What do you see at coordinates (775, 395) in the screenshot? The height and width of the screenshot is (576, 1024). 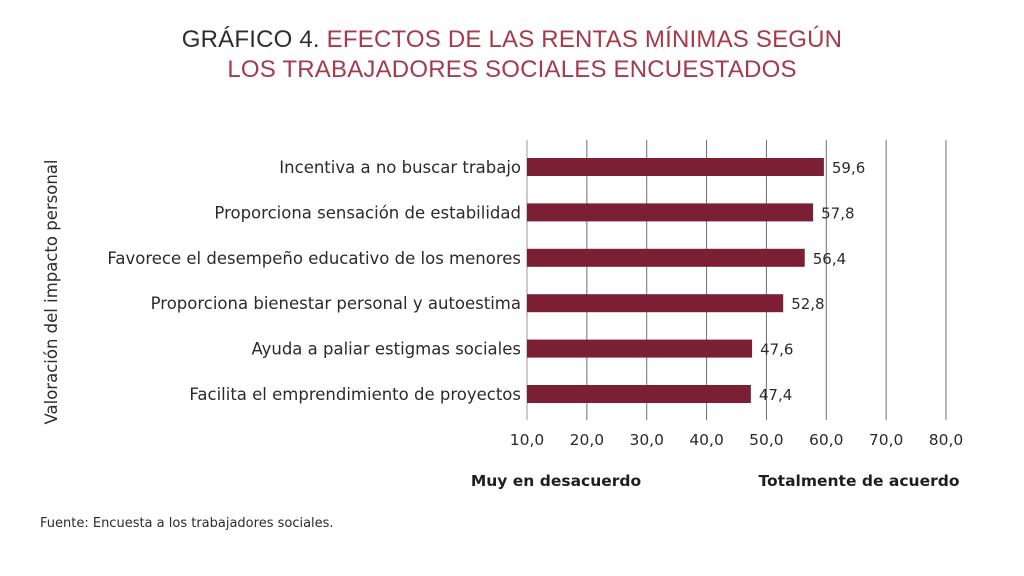 I see `value-label-6: 47,4` at bounding box center [775, 395].